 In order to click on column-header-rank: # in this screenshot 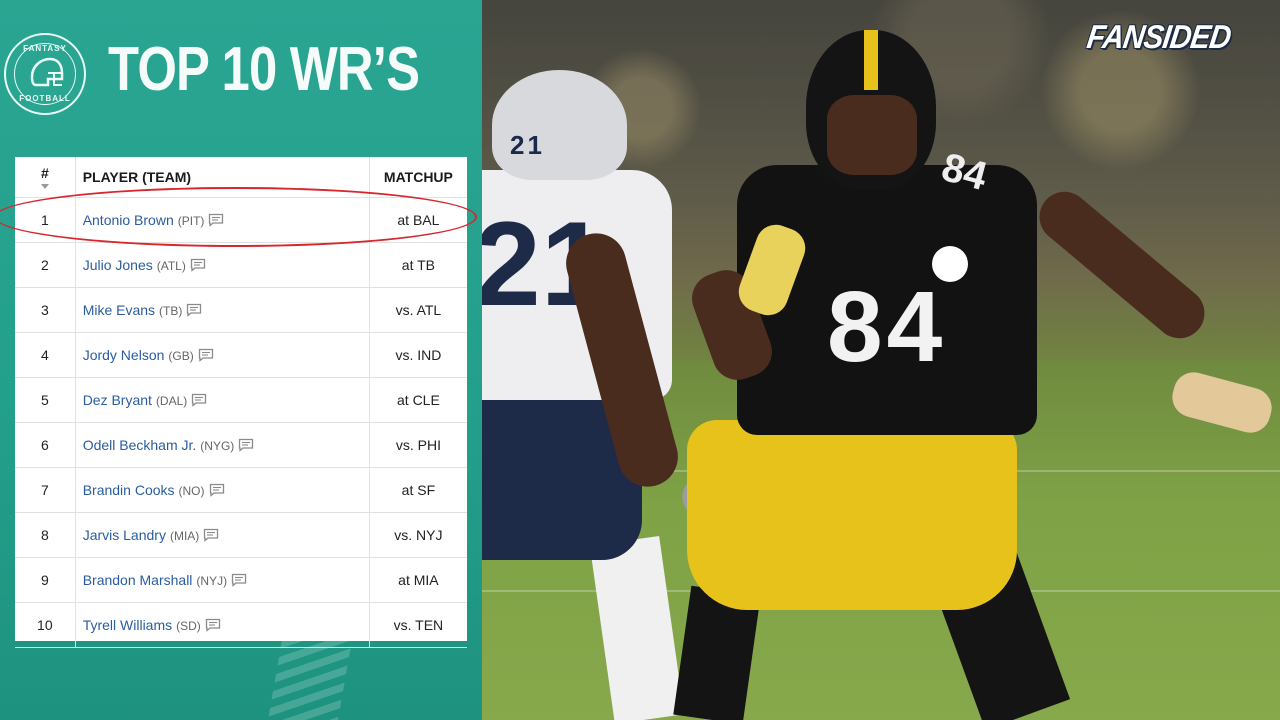, I will do `click(45, 177)`.